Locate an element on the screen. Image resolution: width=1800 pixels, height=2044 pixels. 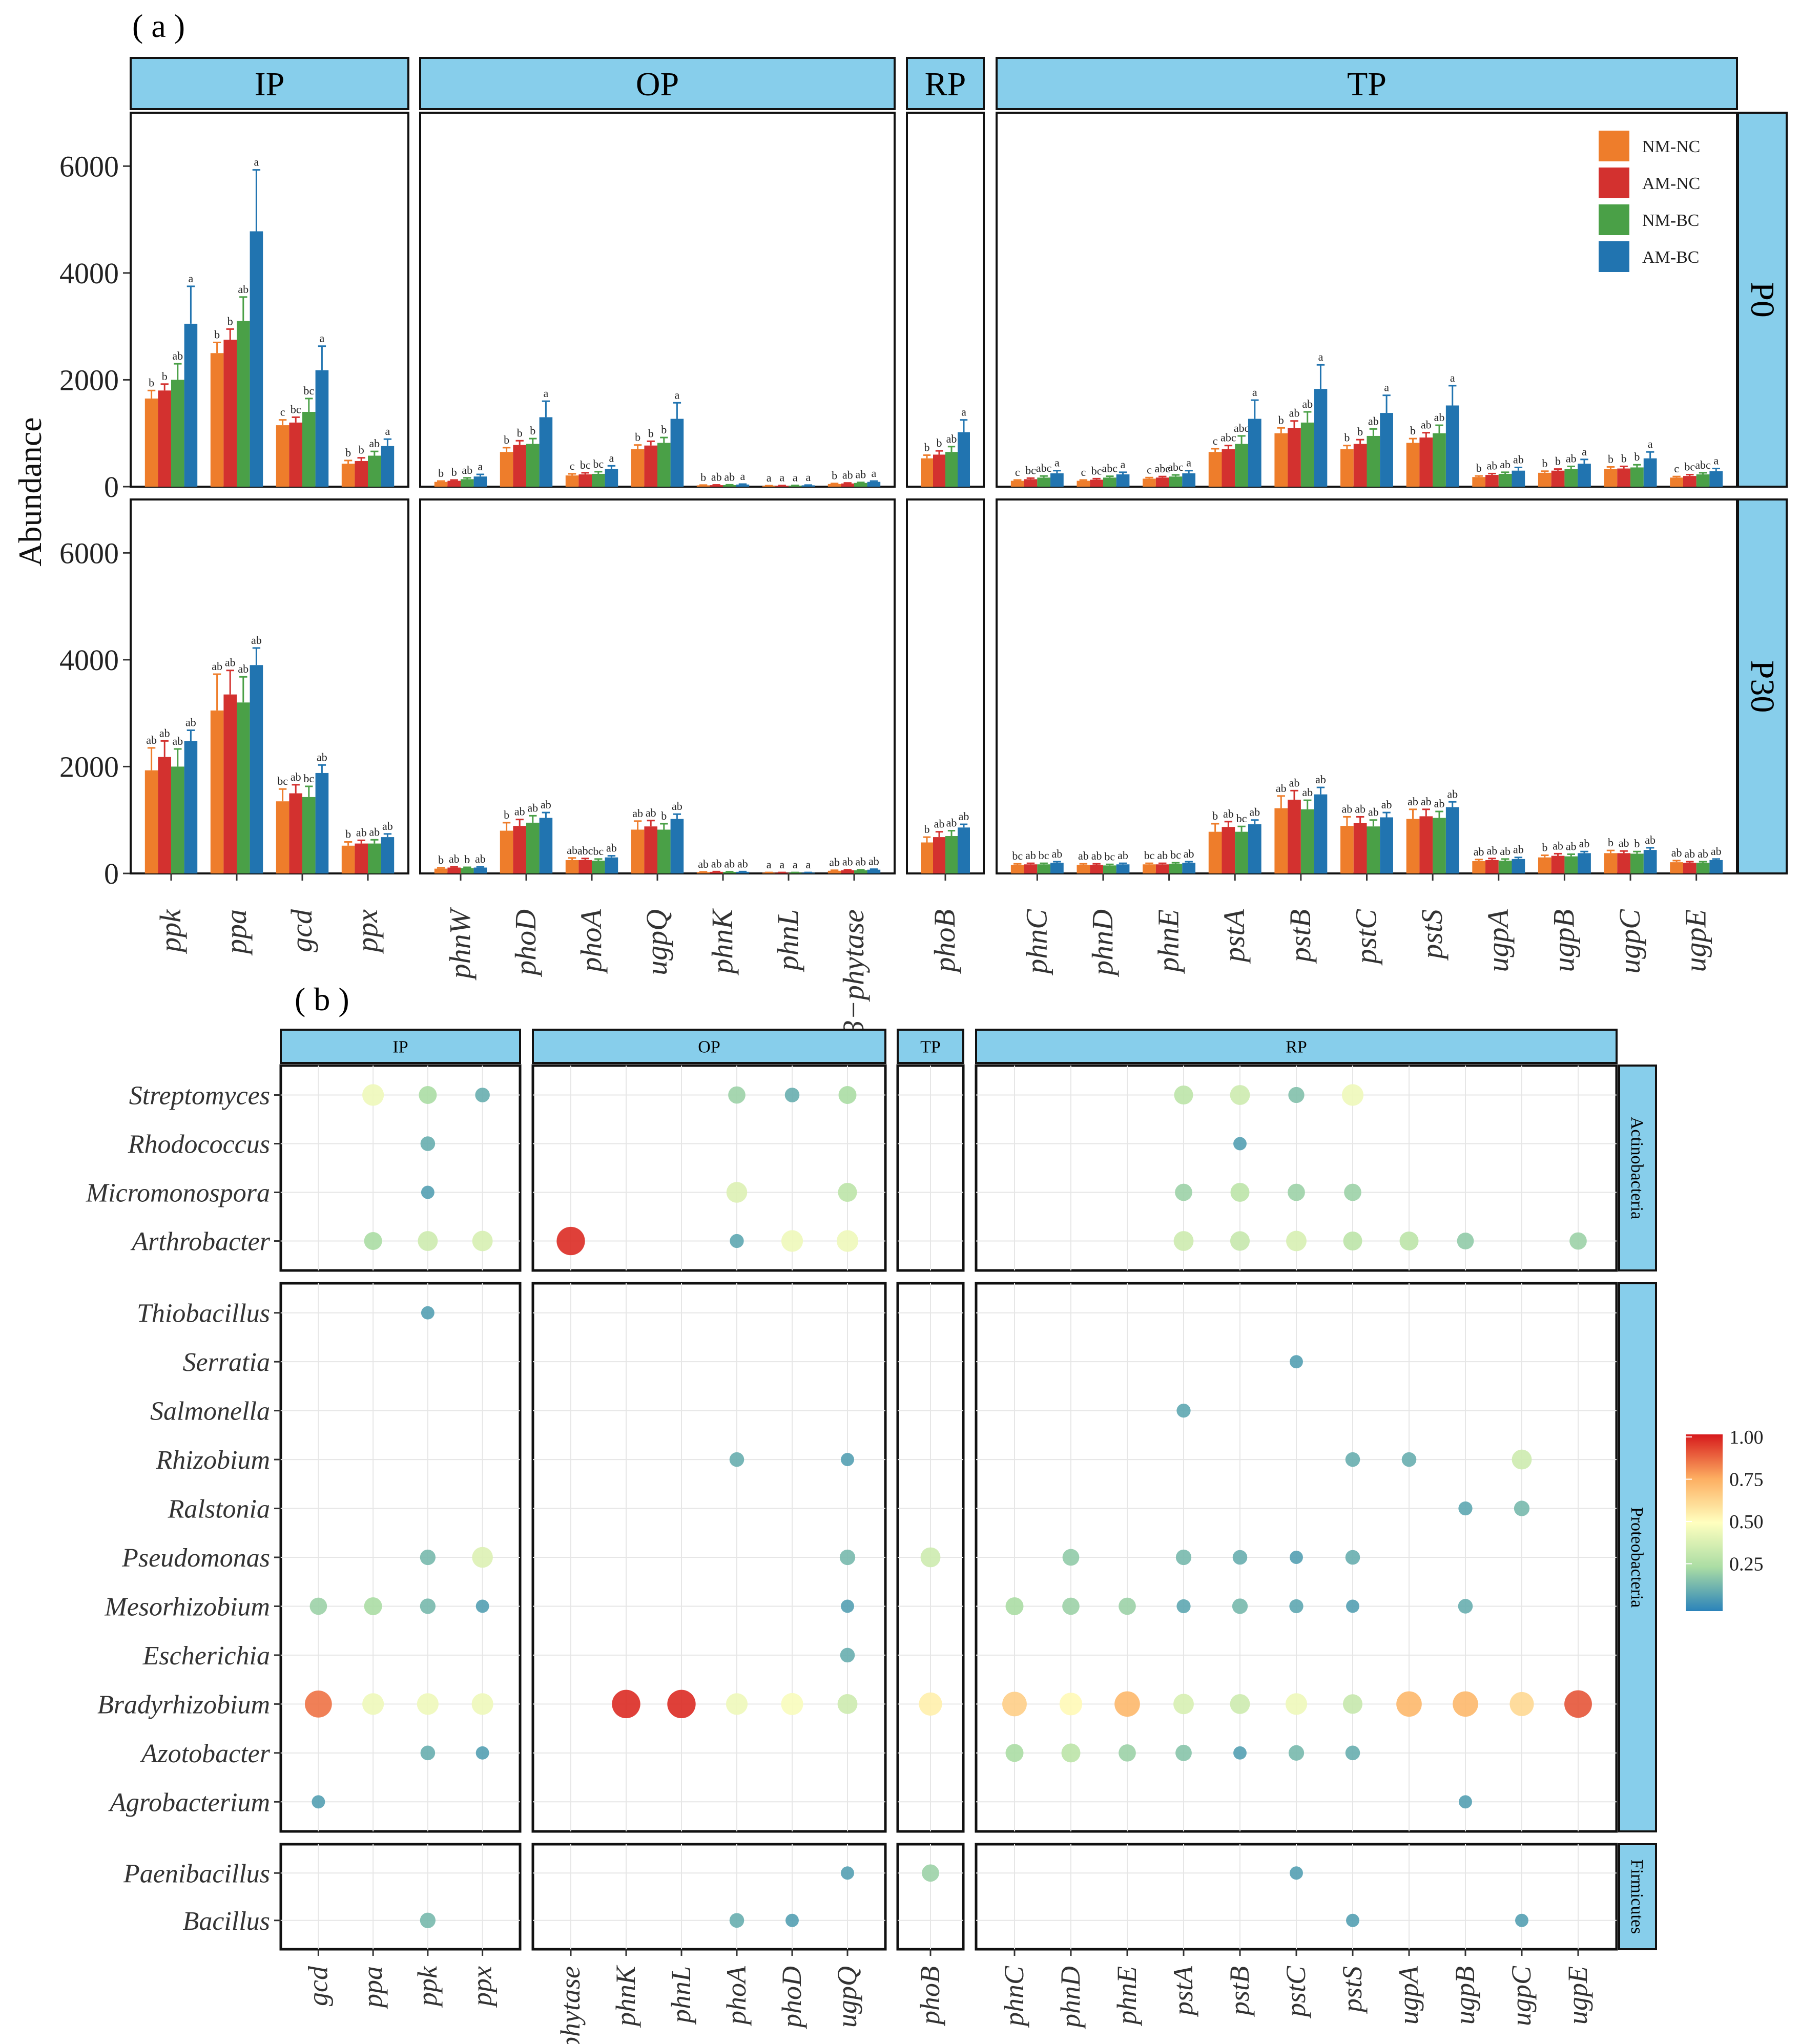
genus-label-escherichia: Escherichia is located at coordinates (206, 1656).